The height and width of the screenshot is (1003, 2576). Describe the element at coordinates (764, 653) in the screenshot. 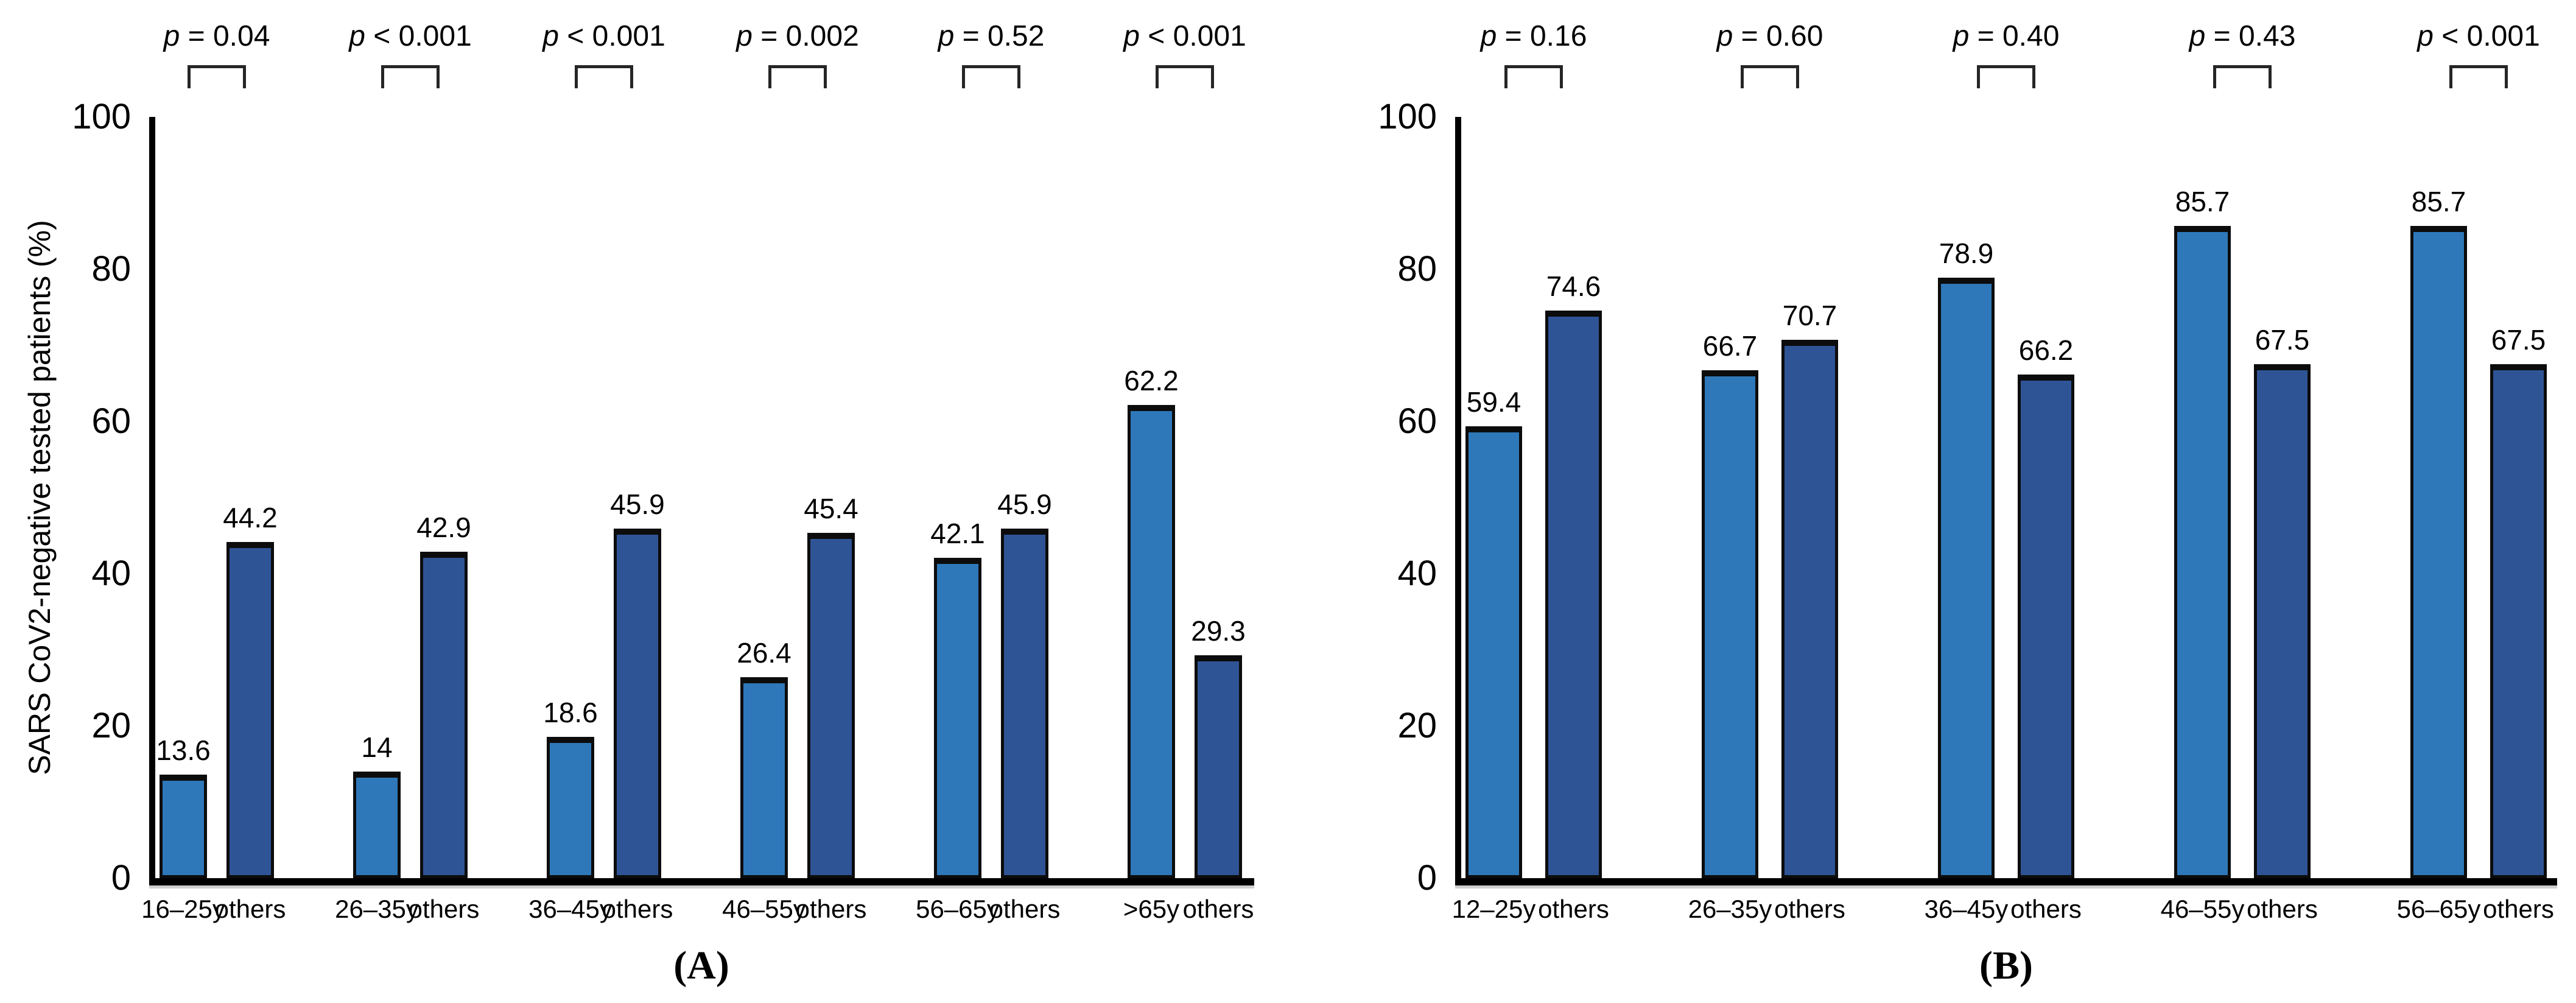

I see `bar-value-label: 26.4` at that location.